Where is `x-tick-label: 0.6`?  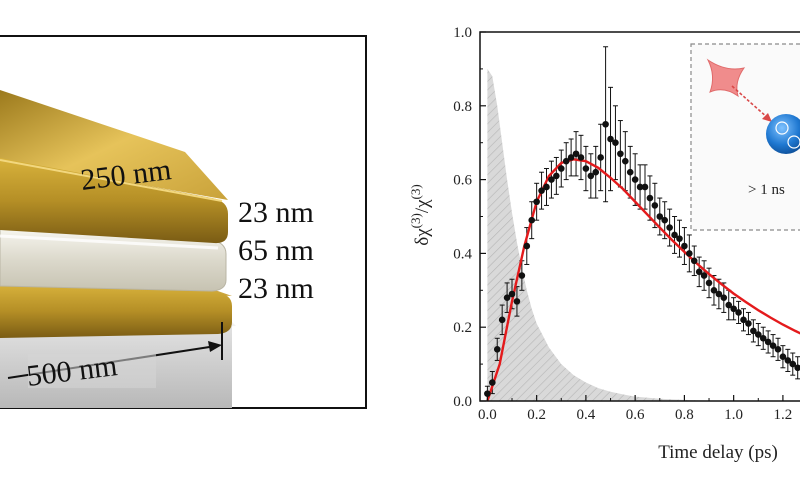 x-tick-label: 0.6 is located at coordinates (635, 415).